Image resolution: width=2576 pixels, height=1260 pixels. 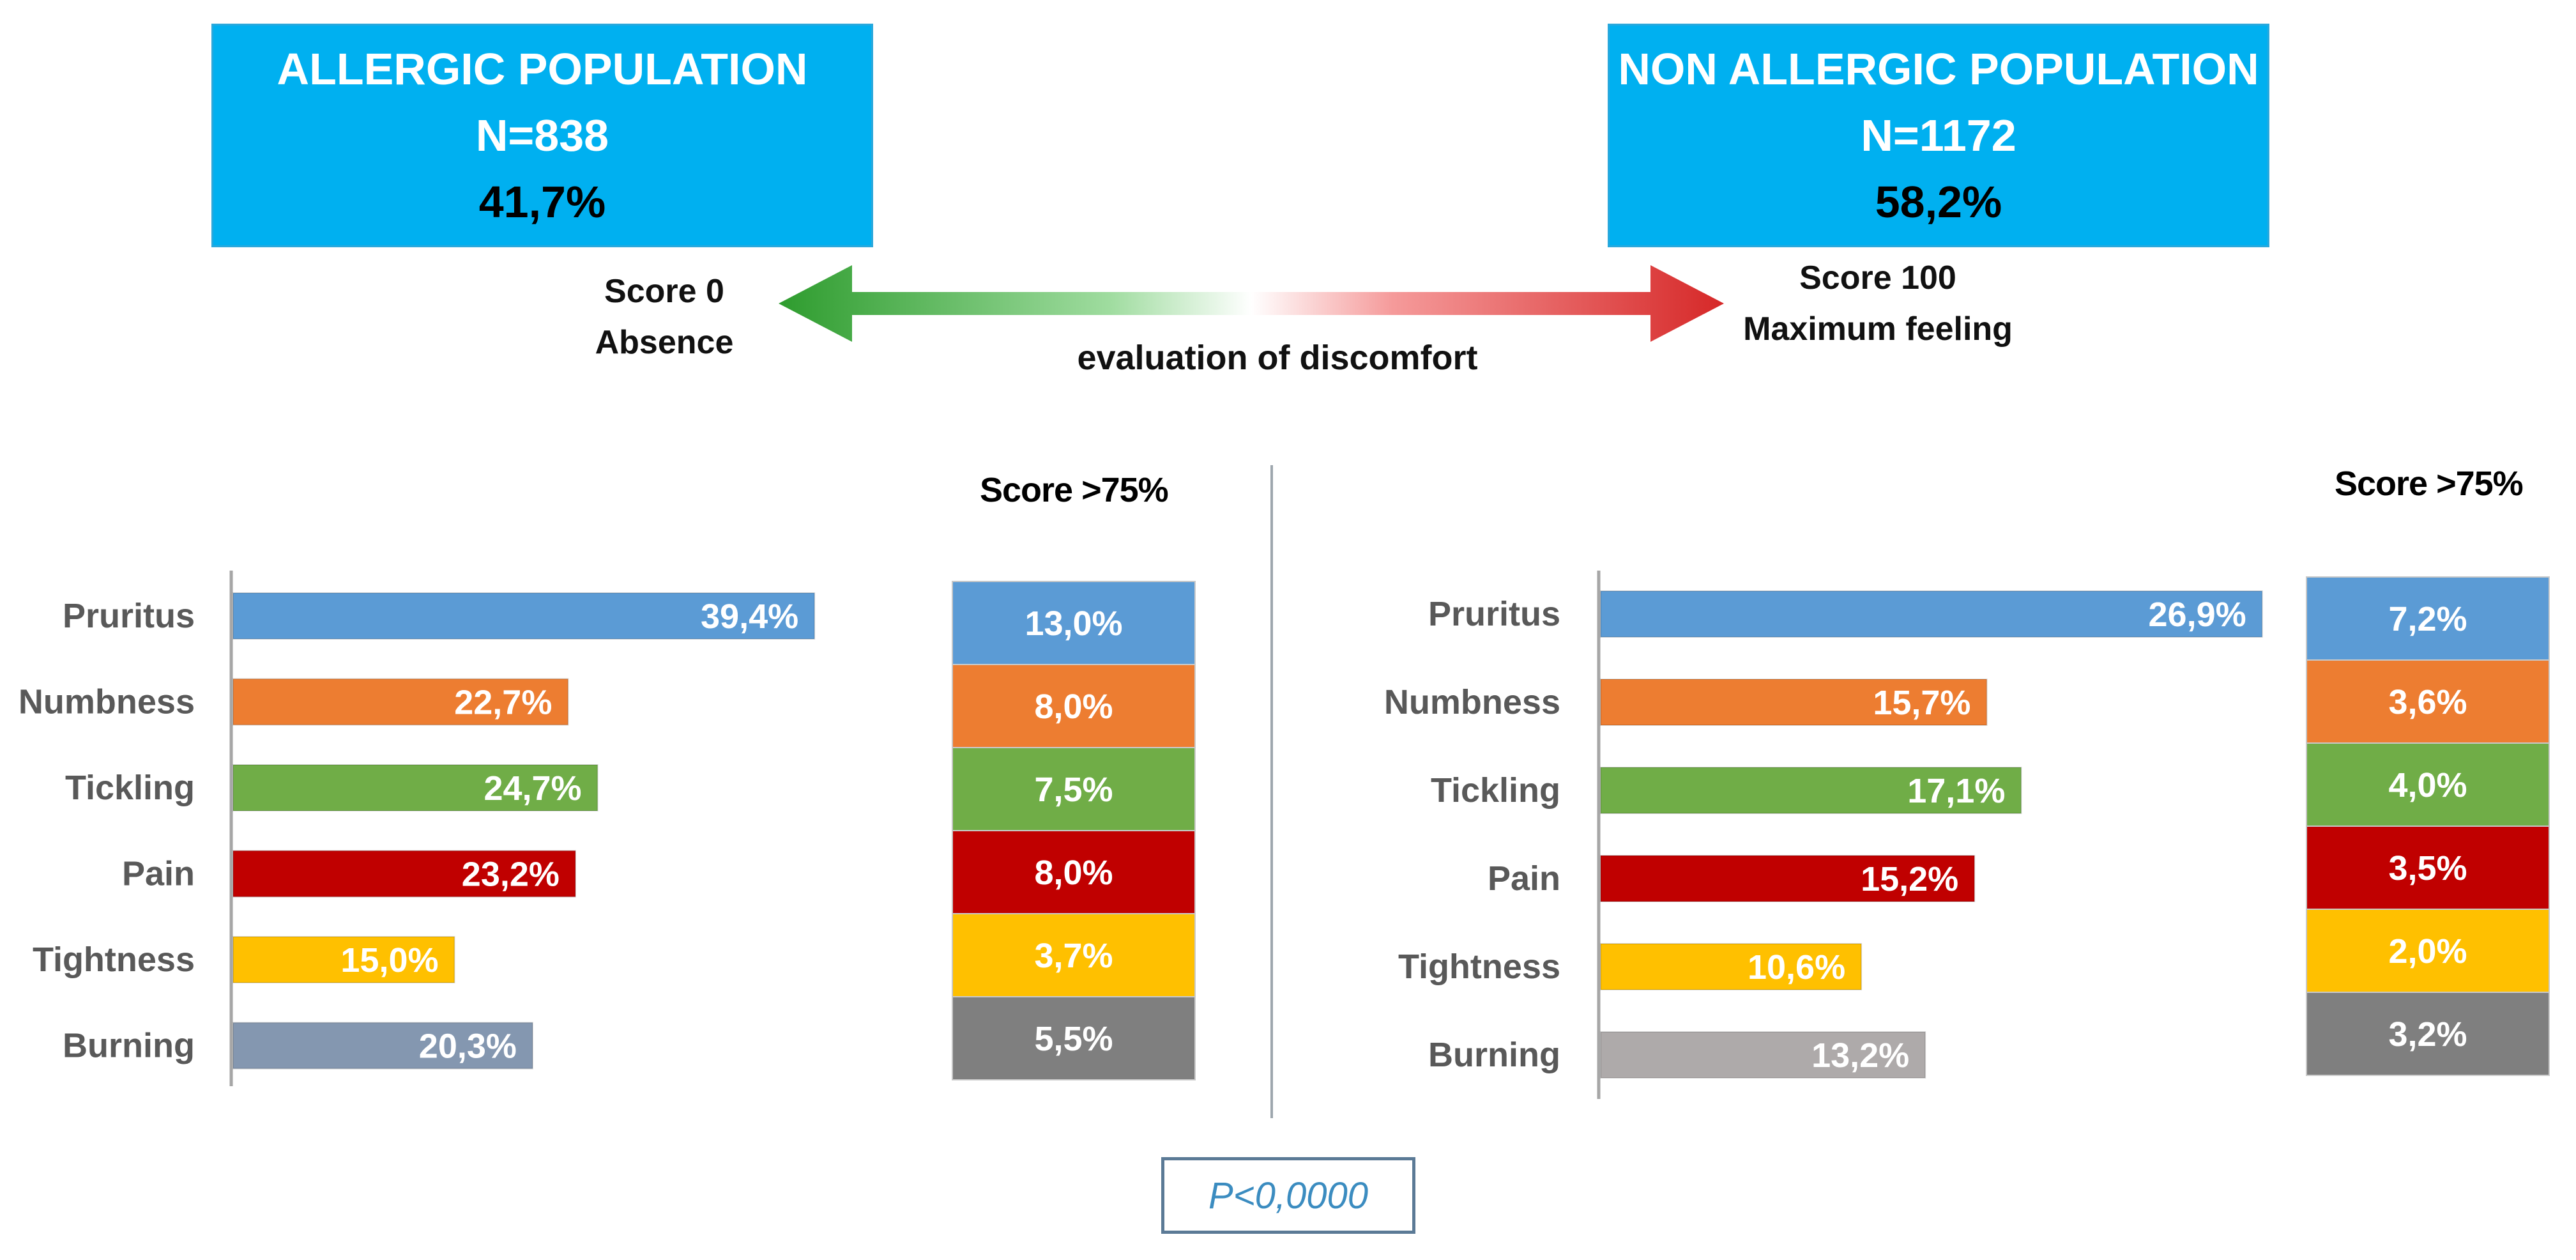 I want to click on non-allergic-score75-box-burning, so click(x=2428, y=1034).